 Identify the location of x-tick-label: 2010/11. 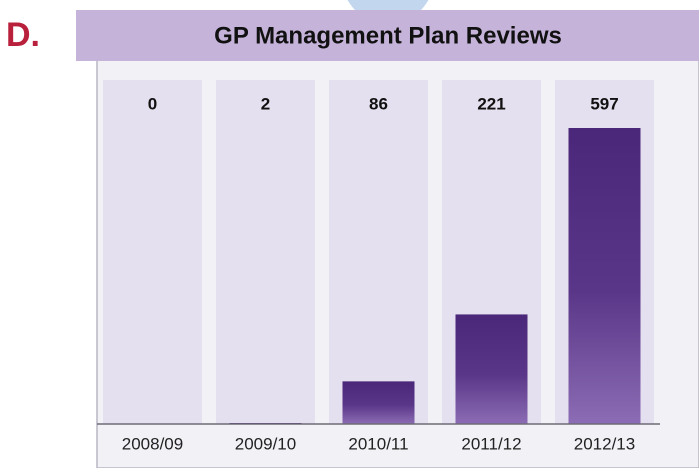
(378, 443).